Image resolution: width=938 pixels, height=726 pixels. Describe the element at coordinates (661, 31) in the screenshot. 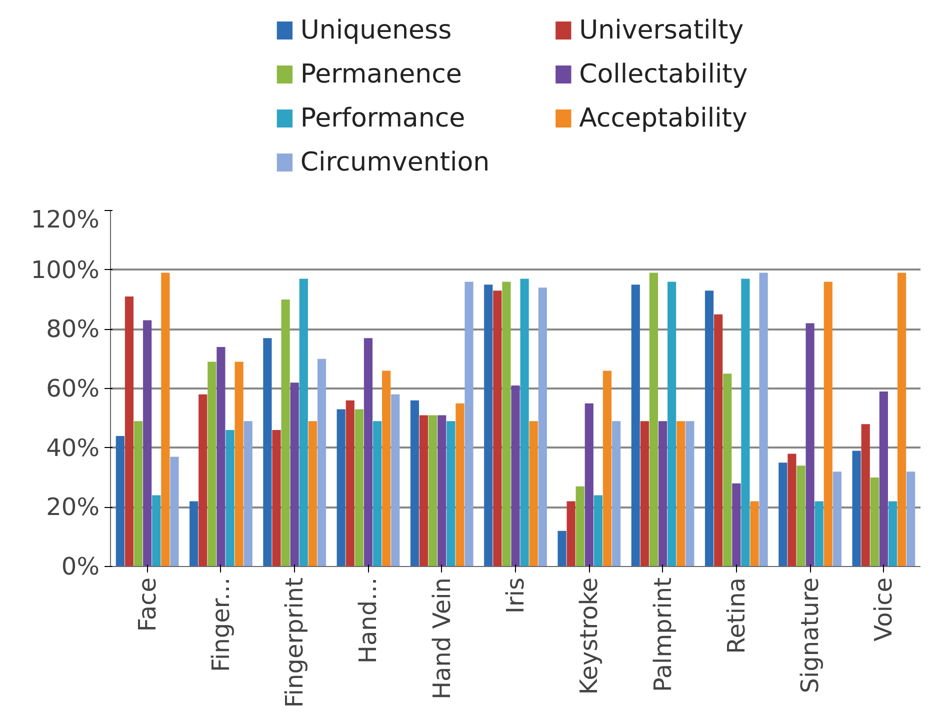

I see `legend-label: Universatilty` at that location.